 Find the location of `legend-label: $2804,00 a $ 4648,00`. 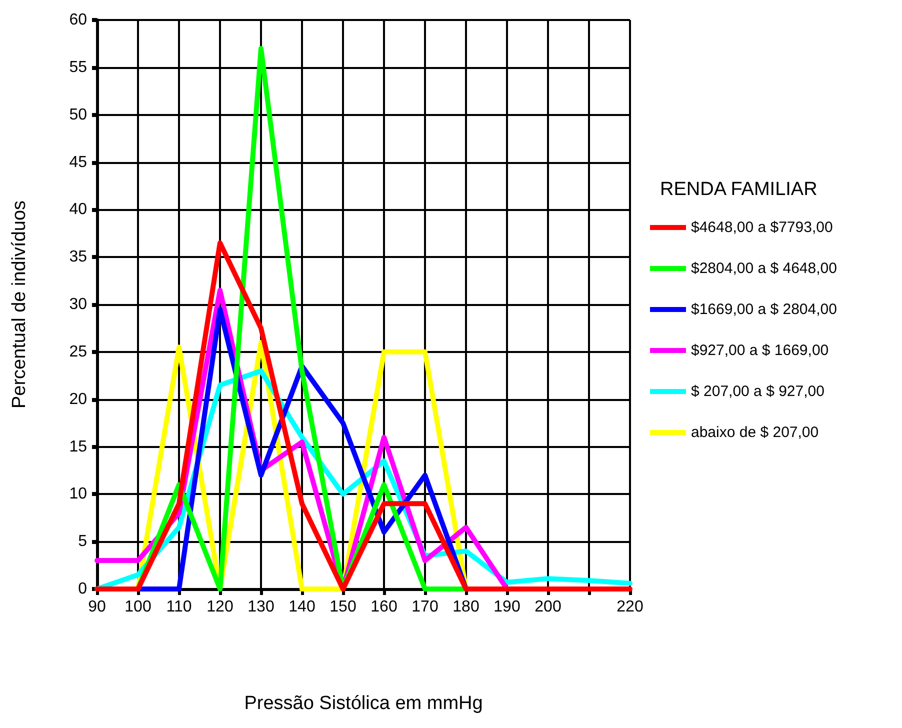

legend-label: $2804,00 a $ 4648,00 is located at coordinates (764, 268).